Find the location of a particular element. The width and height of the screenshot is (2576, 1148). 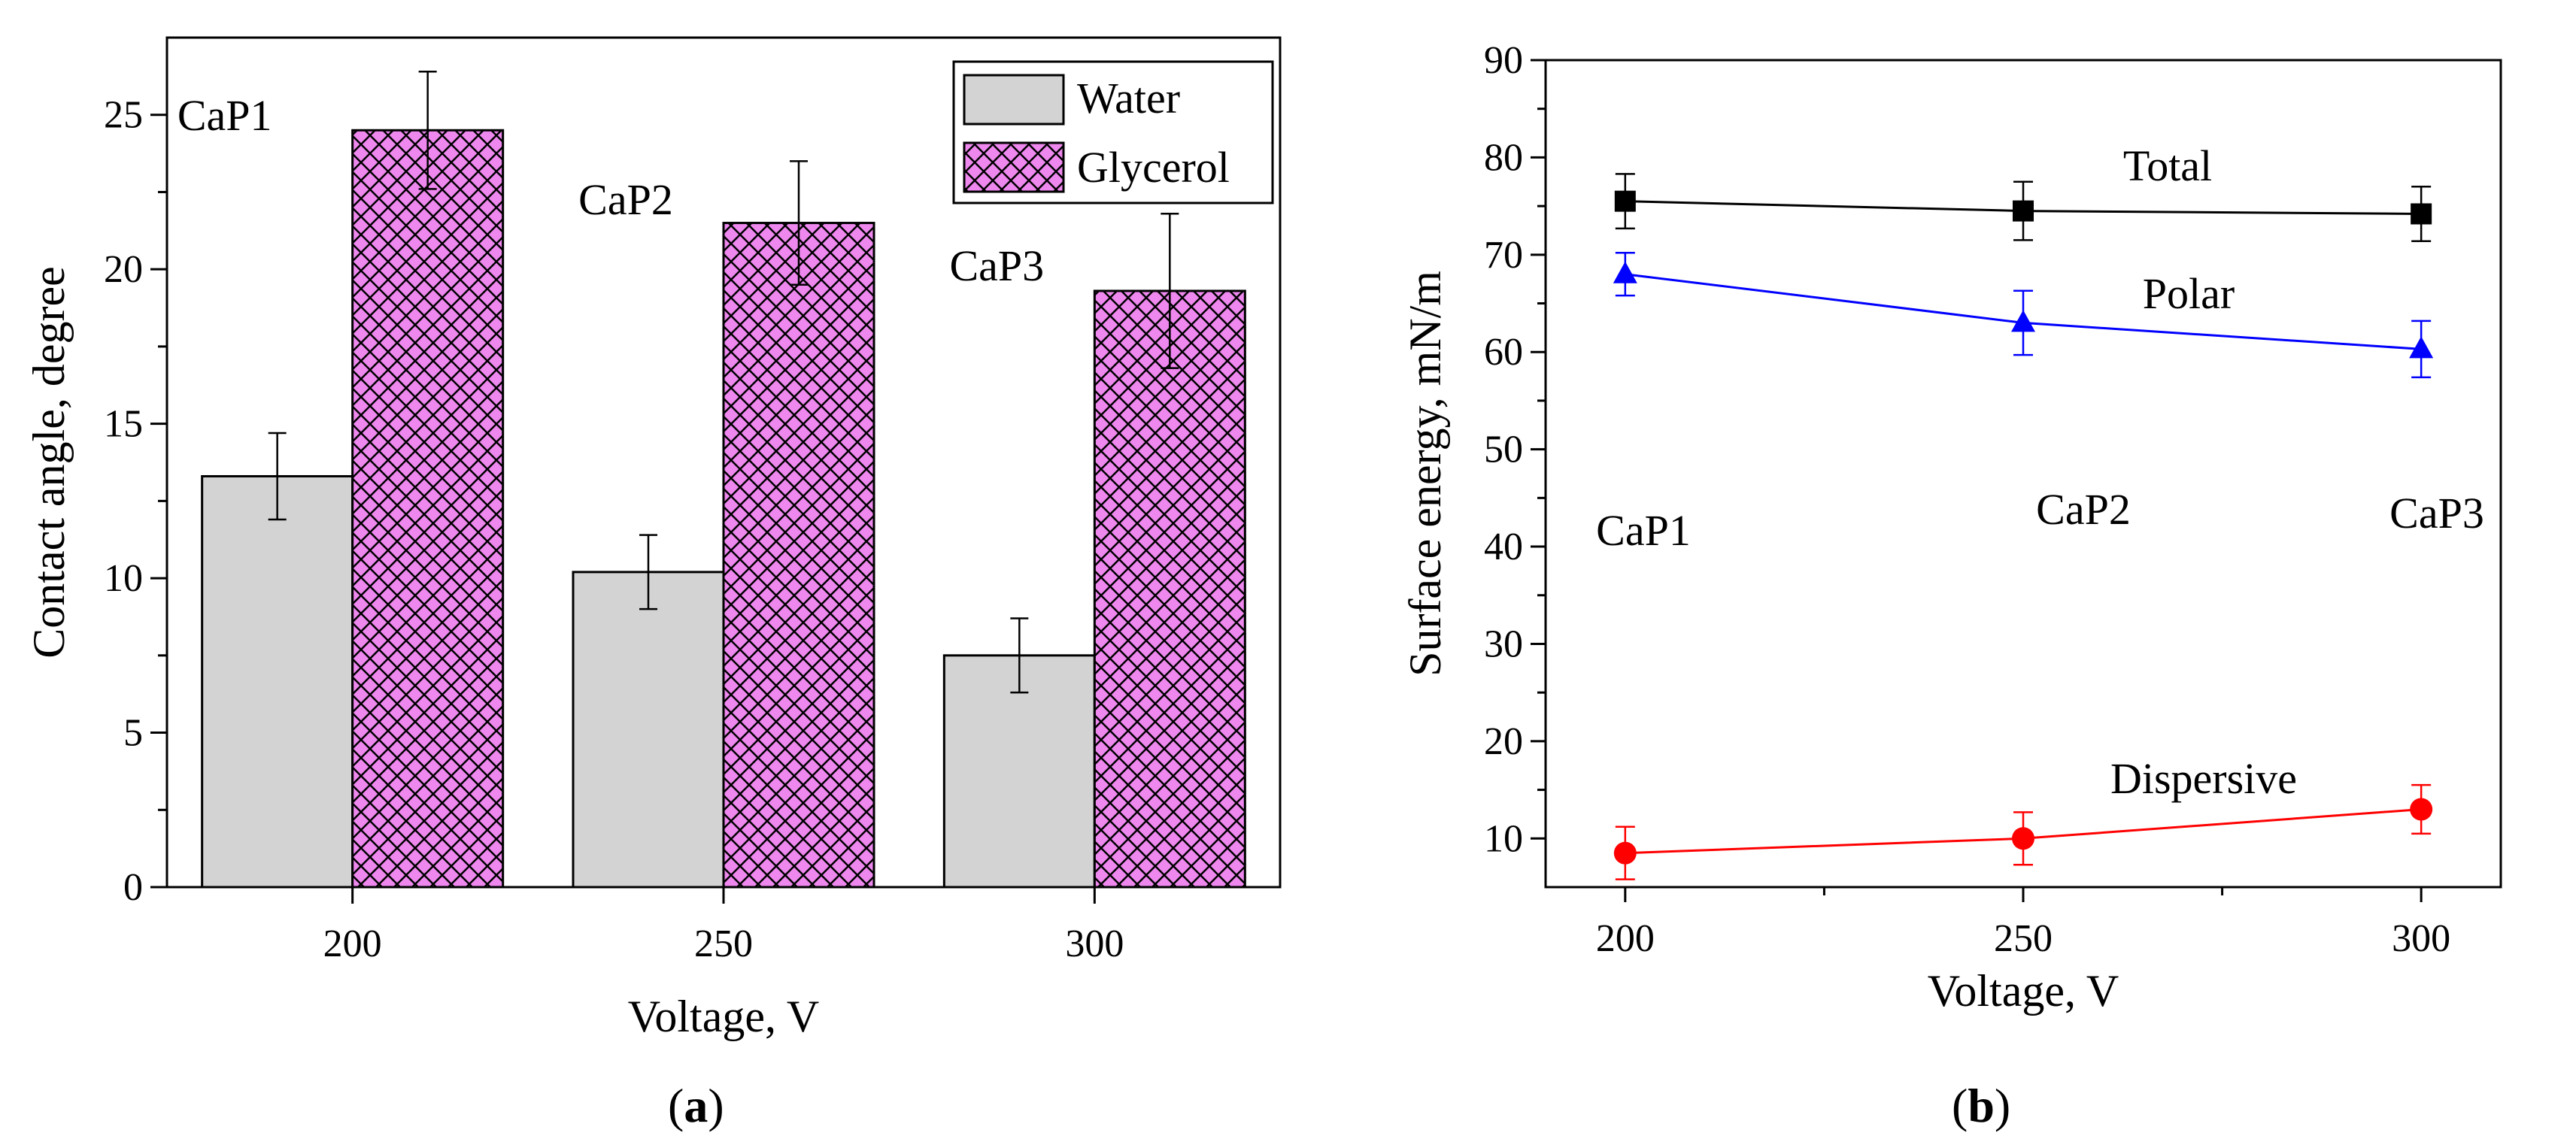

y-tick-label-90: 90 is located at coordinates (1503, 60).